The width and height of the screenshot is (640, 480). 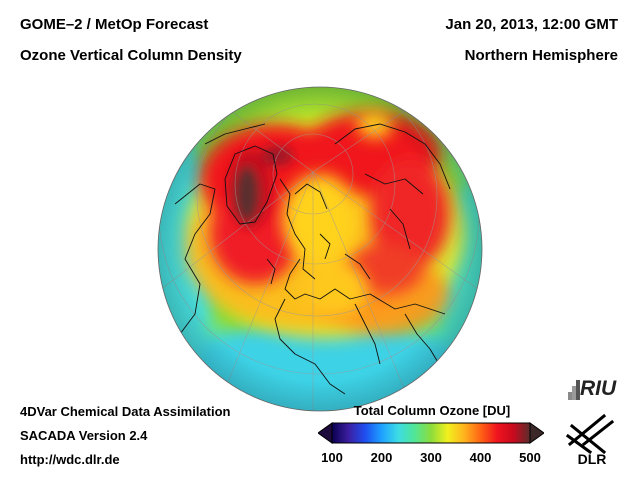 I want to click on colorbar-low-arrow, so click(x=325, y=433).